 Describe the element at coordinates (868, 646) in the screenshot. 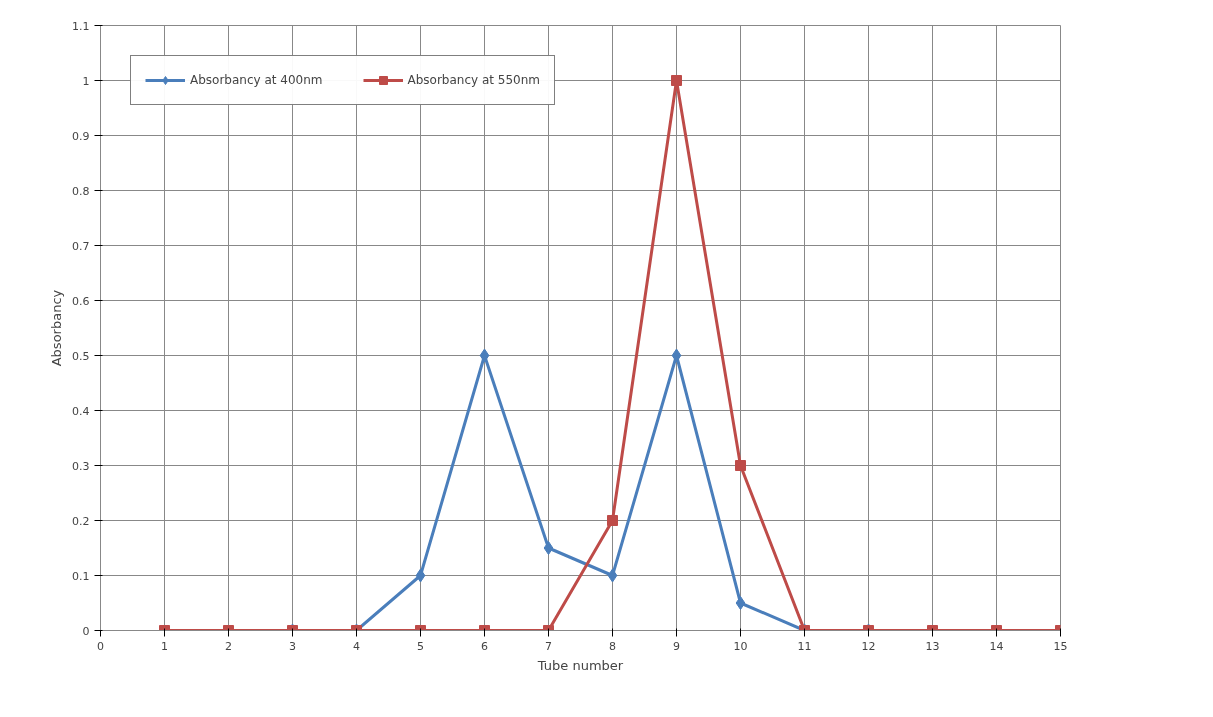

I see `x-tick-label: 12` at that location.